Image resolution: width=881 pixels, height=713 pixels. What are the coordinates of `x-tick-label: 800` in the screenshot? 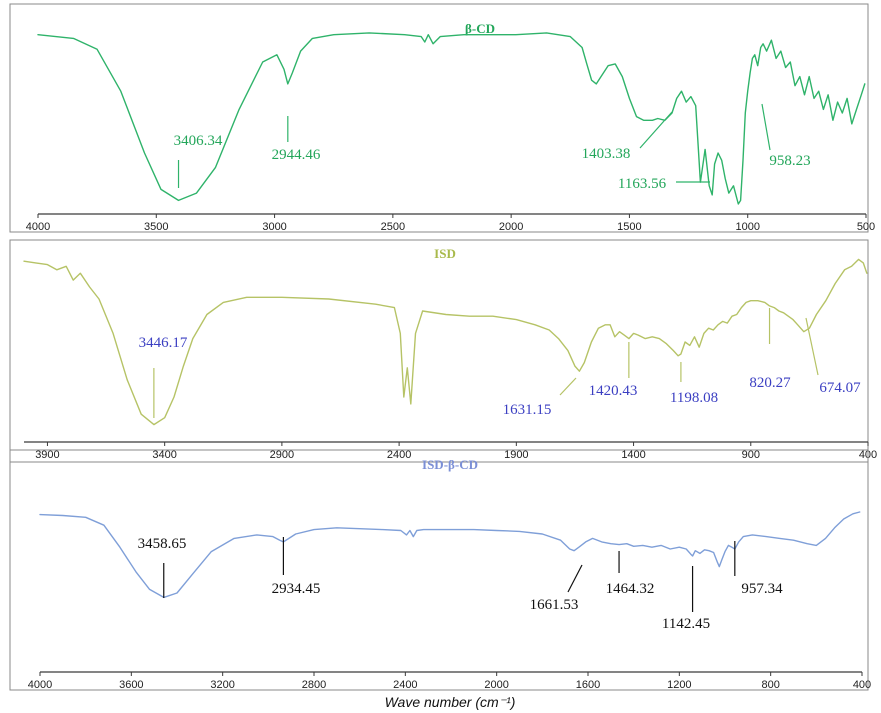 It's located at (770, 685).